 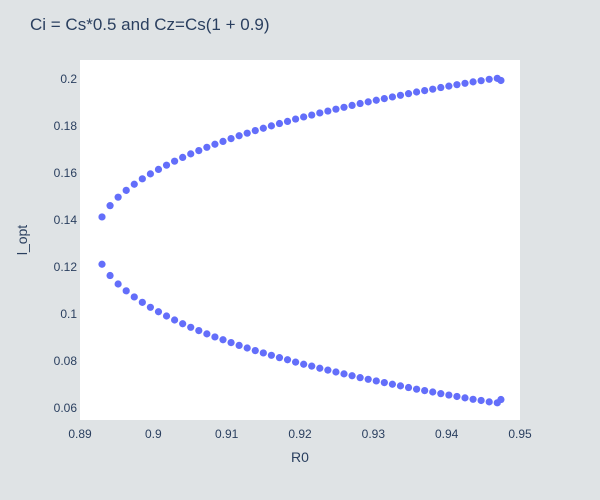 What do you see at coordinates (80, 434) in the screenshot?
I see `x-tick-label: 0.89` at bounding box center [80, 434].